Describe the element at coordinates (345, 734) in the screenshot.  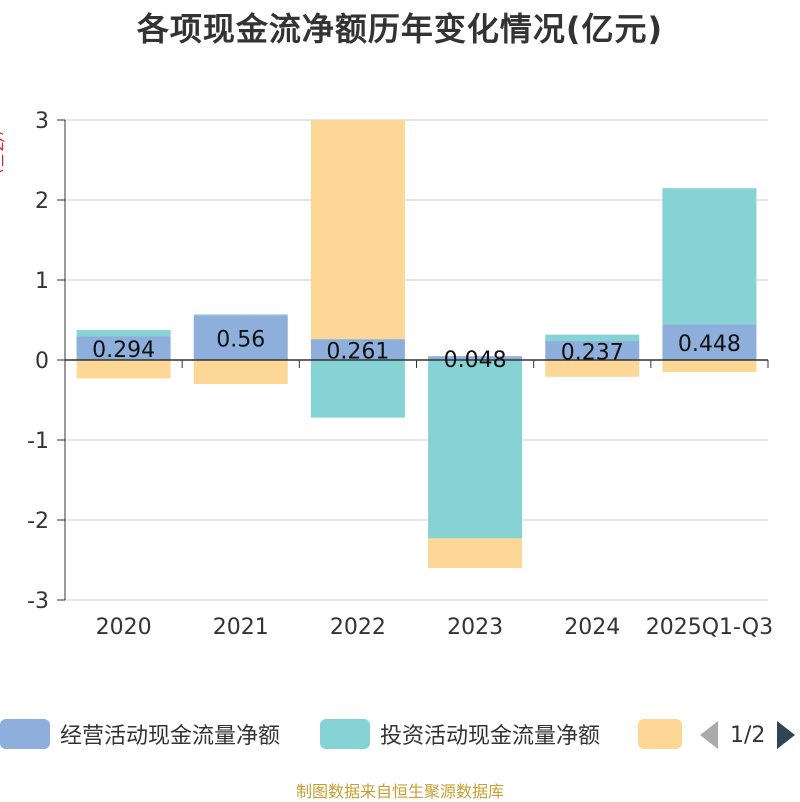
I see `legend-swatch-investing` at that location.